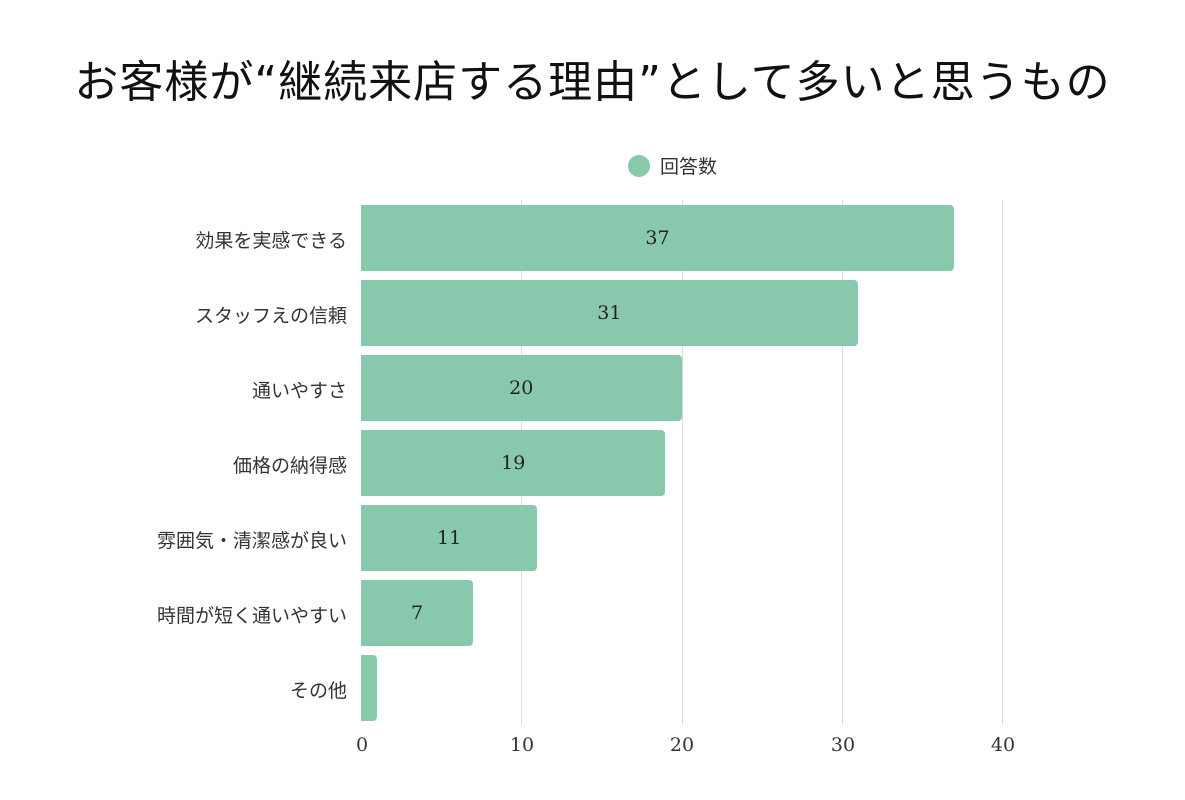  Describe the element at coordinates (689, 167) in the screenshot. I see `legend-label: 回答数` at that location.